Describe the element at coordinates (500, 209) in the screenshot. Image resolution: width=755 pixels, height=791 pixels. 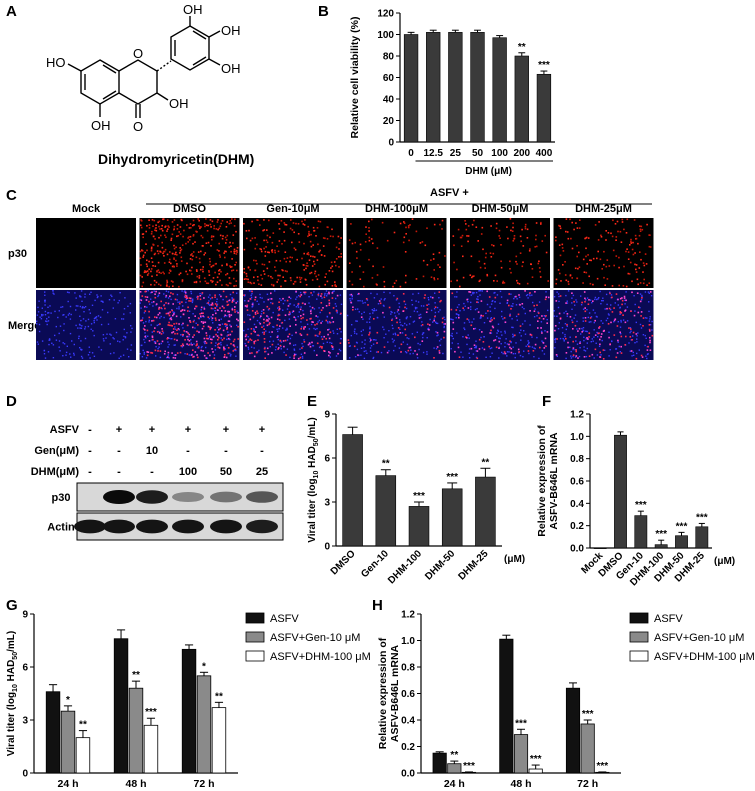
I see `micro-col-label: DHM-50μM` at that location.